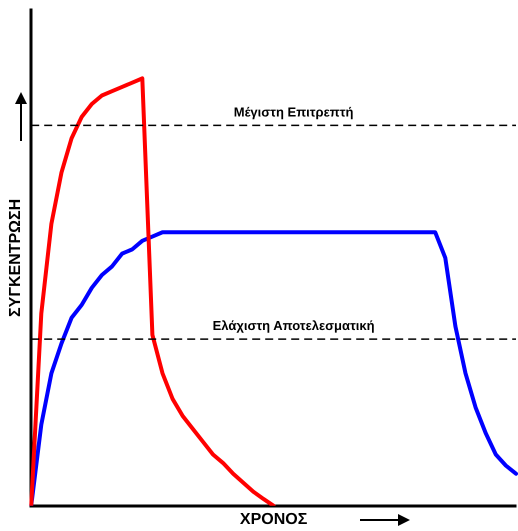 The width and height of the screenshot is (518, 531). Describe the element at coordinates (15, 257) in the screenshot. I see `y-axis-title: ΣΥΓΚΕΝΤΡΩΣΗ` at that location.